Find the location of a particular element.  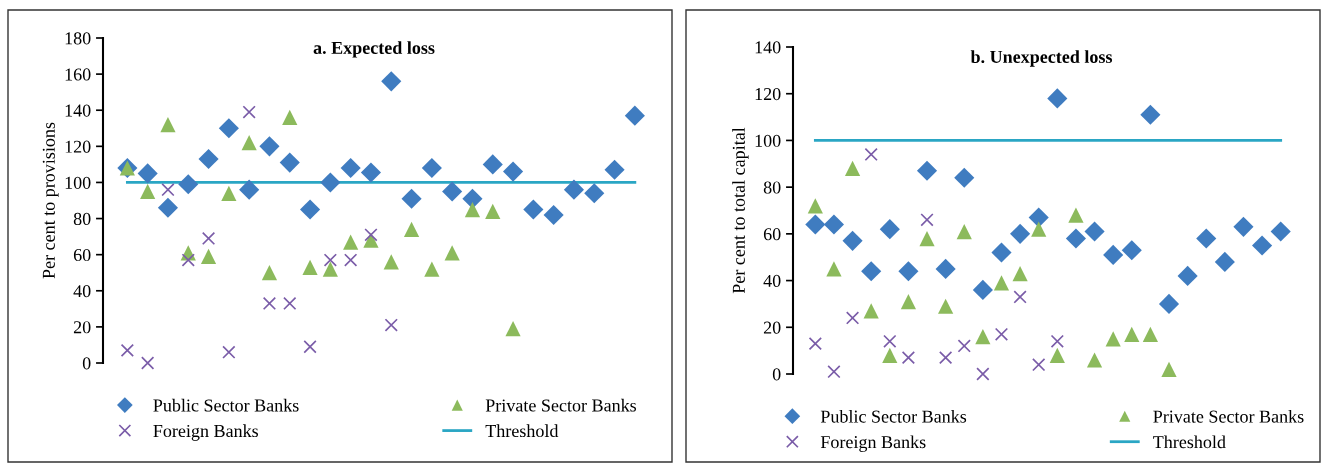

chart-title: a. Expected loss is located at coordinates (374, 49).